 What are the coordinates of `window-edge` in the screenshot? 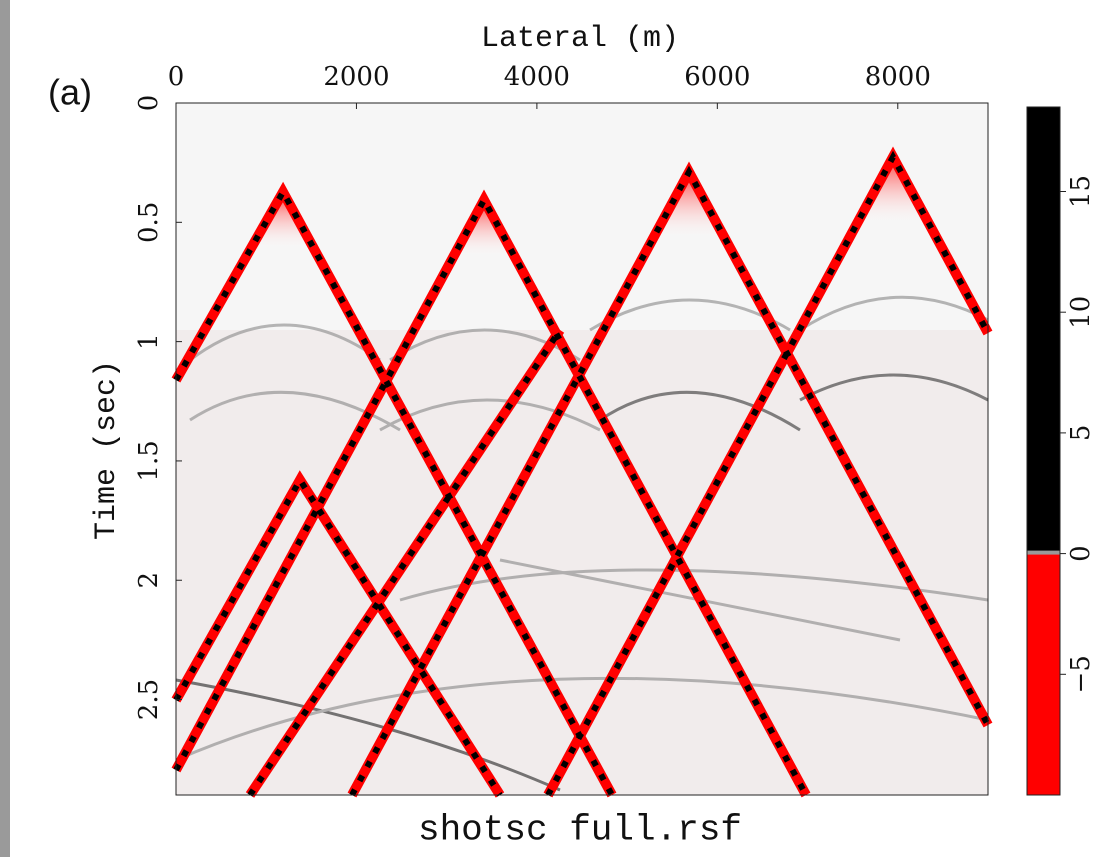 It's located at (5, 428).